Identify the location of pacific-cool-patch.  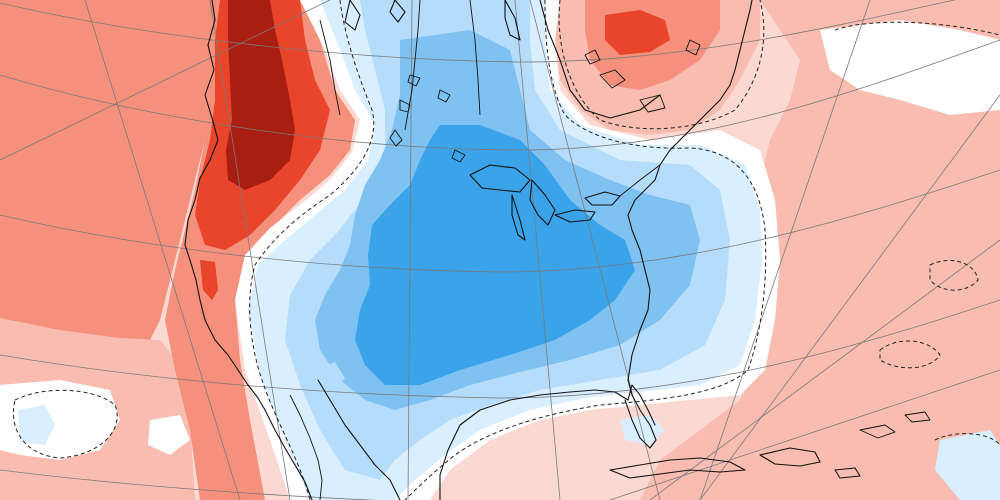
(36, 425).